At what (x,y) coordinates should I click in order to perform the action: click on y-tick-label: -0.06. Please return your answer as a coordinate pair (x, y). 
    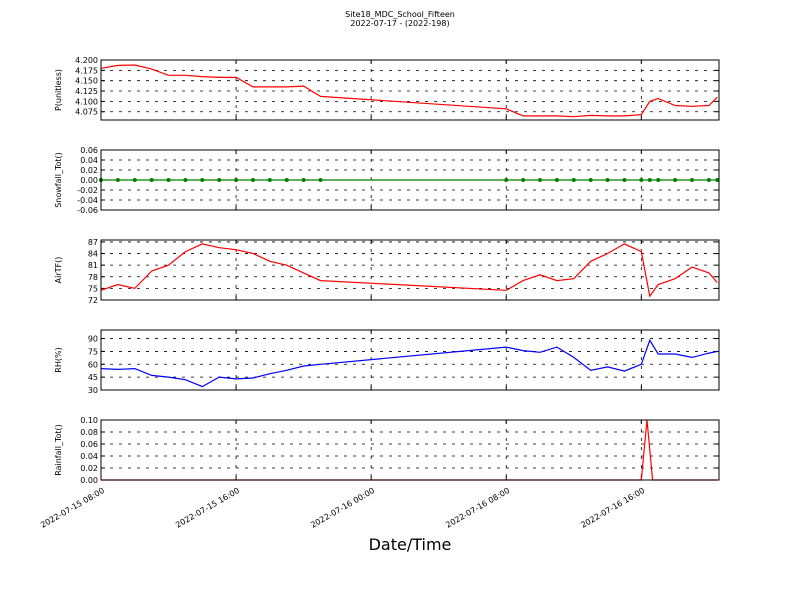
    Looking at the image, I should click on (87, 210).